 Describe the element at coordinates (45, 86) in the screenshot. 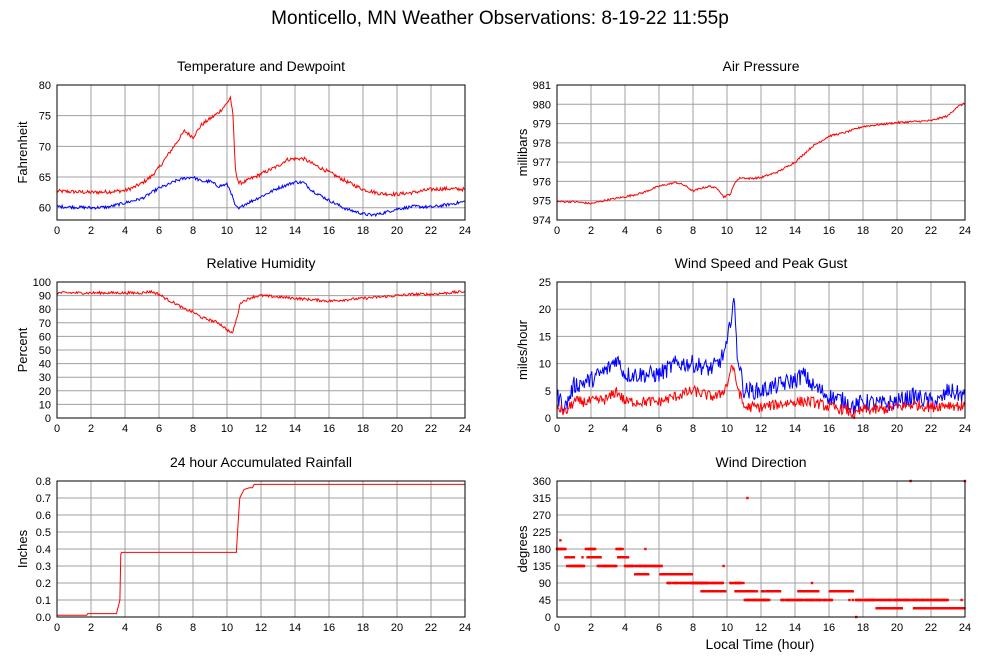

I see `y-tick-label: 80` at that location.